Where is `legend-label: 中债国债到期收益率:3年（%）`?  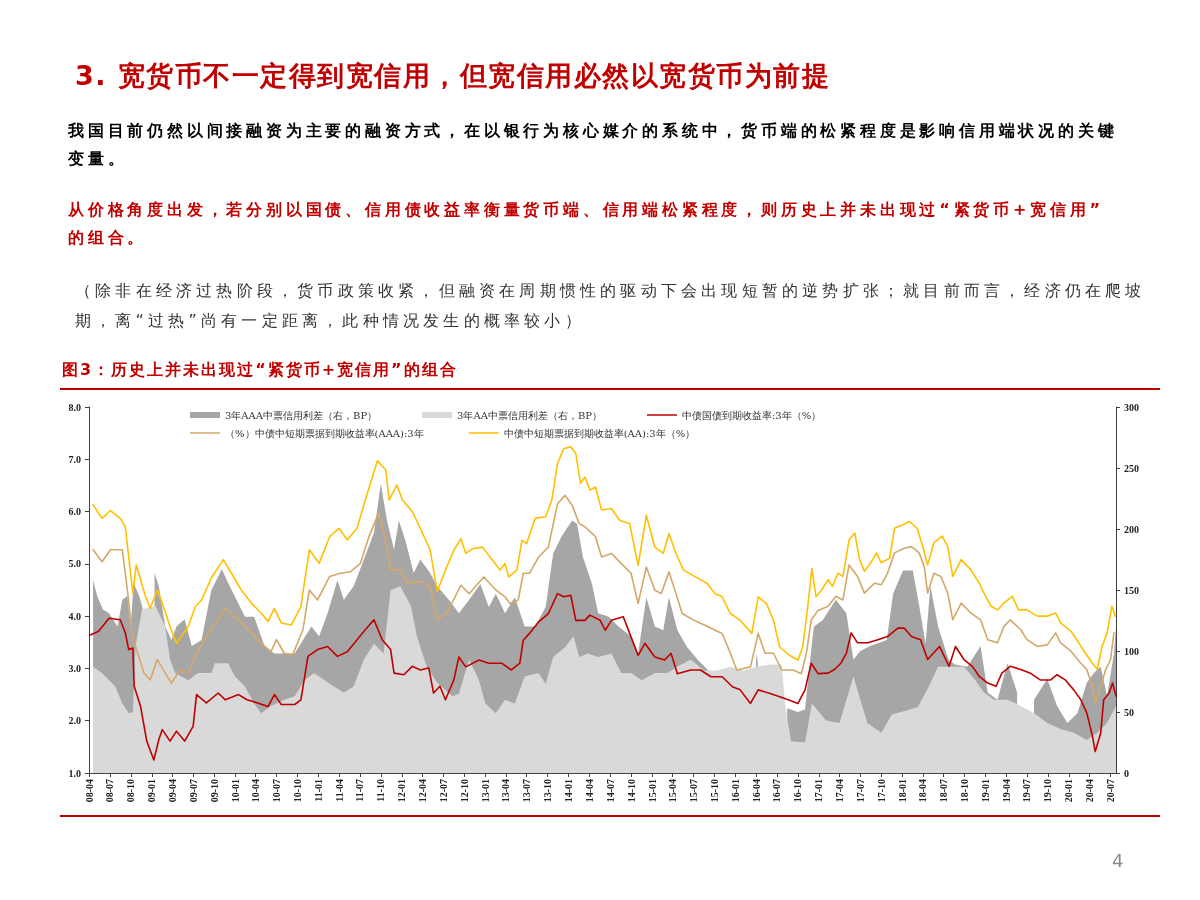 legend-label: 中债国债到期收益率:3年（%） is located at coordinates (751, 415).